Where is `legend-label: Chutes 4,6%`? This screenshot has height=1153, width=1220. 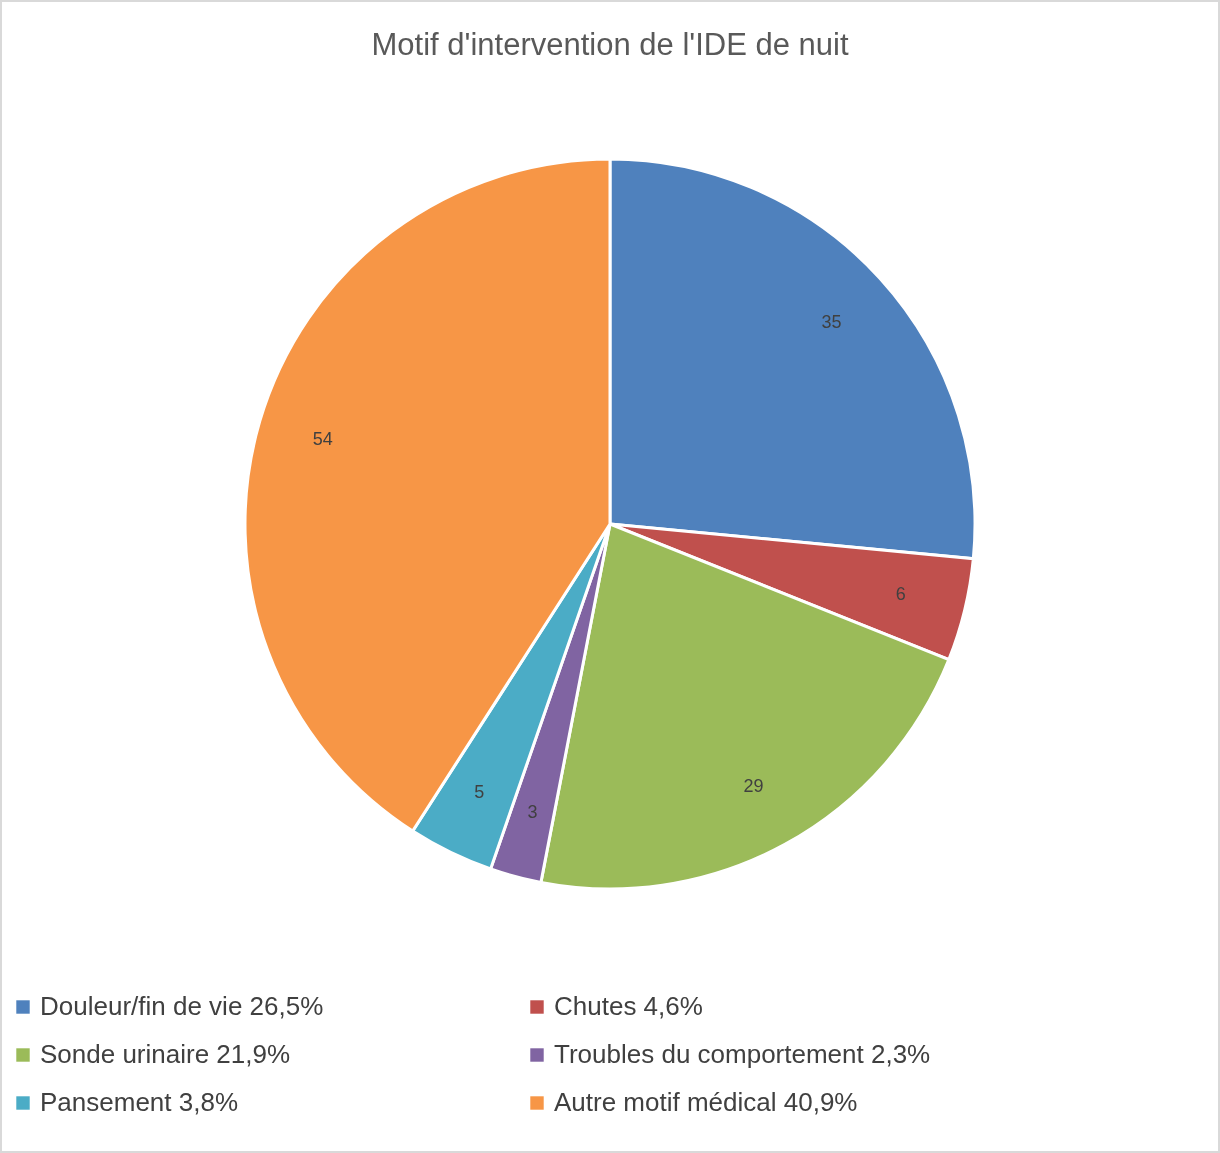
legend-label: Chutes 4,6% is located at coordinates (628, 1006).